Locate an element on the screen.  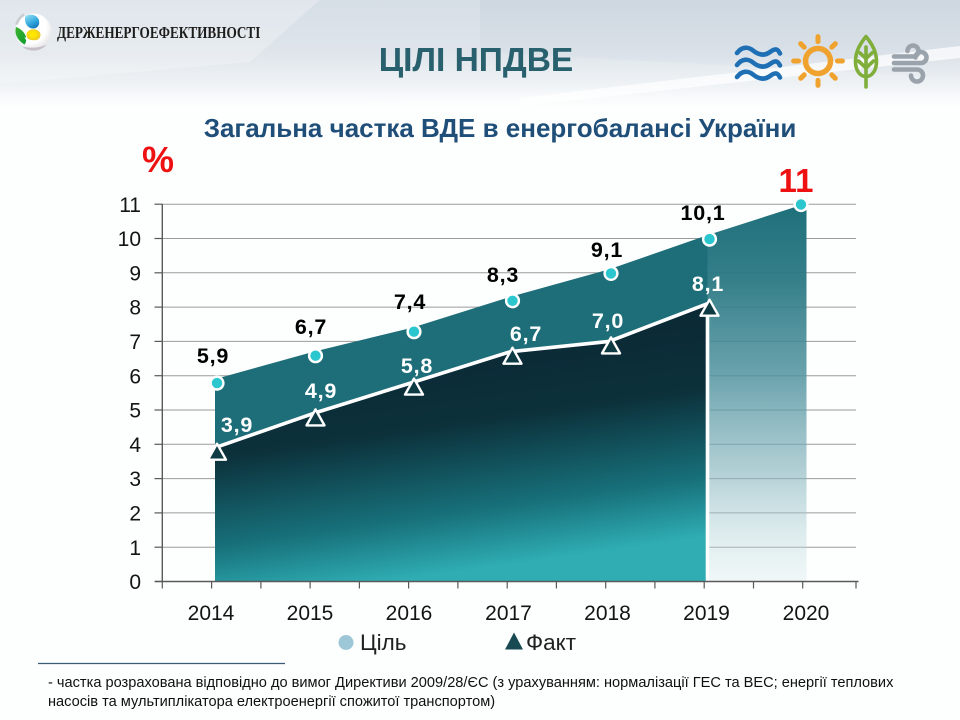
svg-text: 2014 is located at coordinates (211, 613).